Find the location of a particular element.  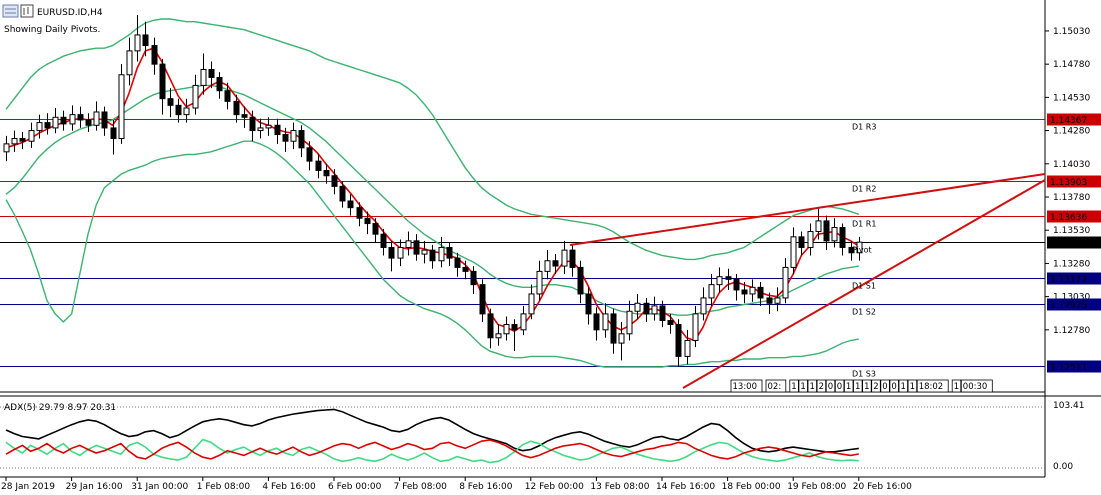

x-tick-label: 12 Feb 00:00 is located at coordinates (554, 487).